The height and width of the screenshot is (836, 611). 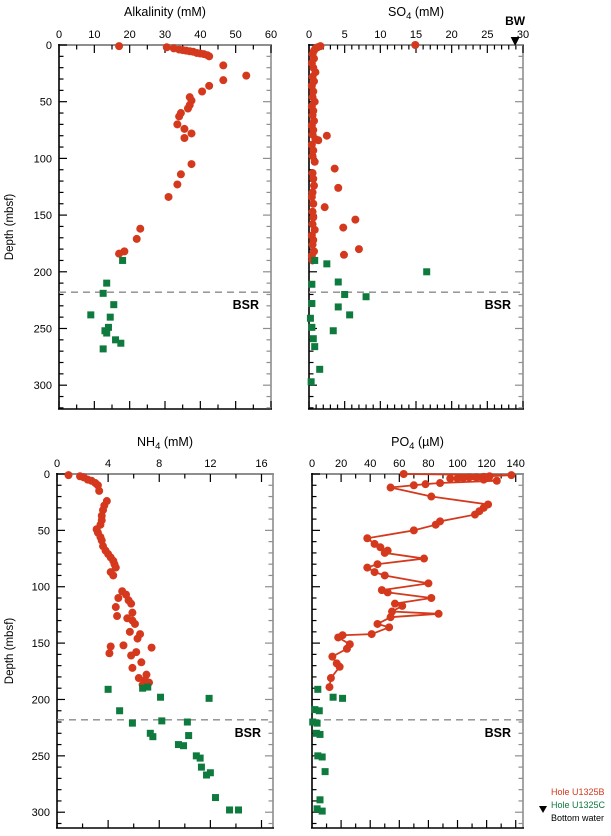 I want to click on axis-title: PO4 (µM), so click(x=417, y=443).